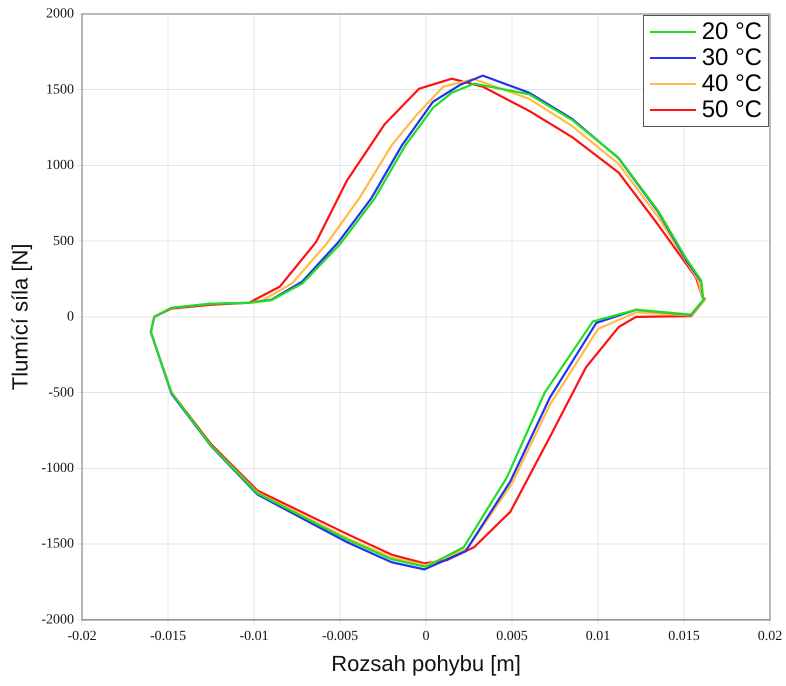 The width and height of the screenshot is (786, 686). I want to click on x-tick-label: 0, so click(426, 636).